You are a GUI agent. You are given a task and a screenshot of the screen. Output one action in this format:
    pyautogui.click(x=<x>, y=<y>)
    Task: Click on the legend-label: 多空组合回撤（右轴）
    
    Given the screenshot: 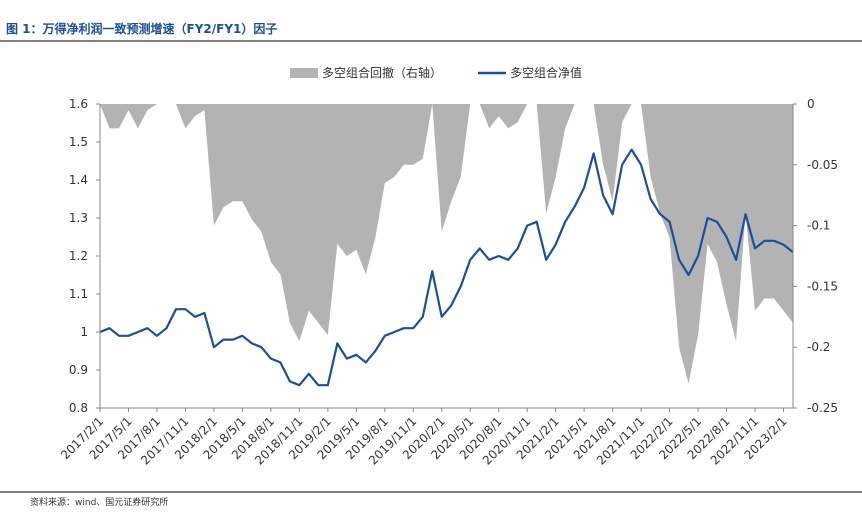 What is the action you would take?
    pyautogui.click(x=382, y=72)
    